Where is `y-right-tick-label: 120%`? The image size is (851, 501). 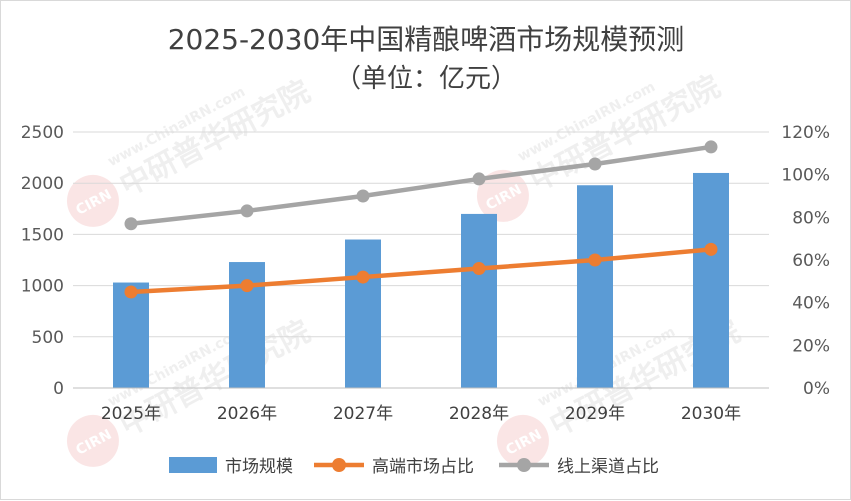
y-right-tick-label: 120% is located at coordinates (805, 133).